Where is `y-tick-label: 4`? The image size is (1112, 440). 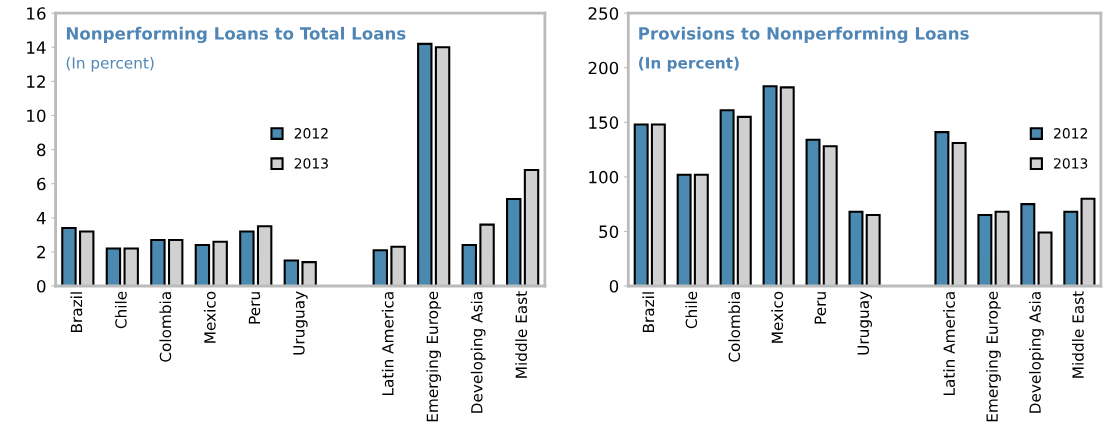 y-tick-label: 4 is located at coordinates (41, 218).